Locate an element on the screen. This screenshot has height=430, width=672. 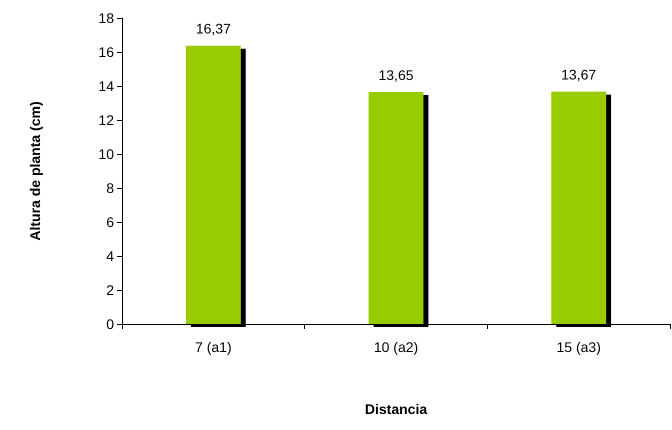
y-tick-label: 6 is located at coordinates (110, 222).